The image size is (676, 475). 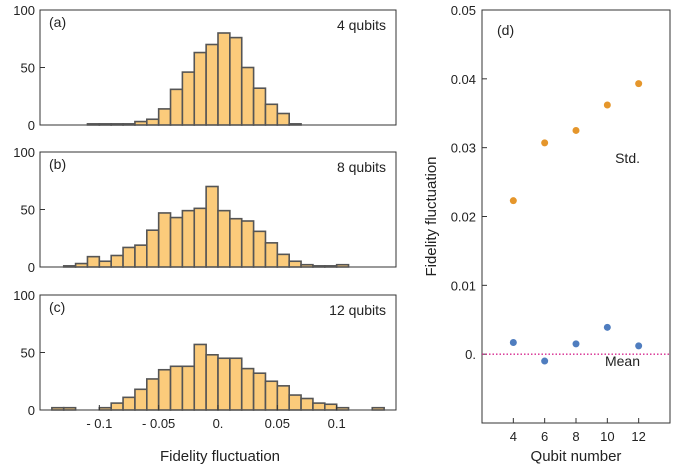 What do you see at coordinates (607, 436) in the screenshot?
I see `x-tick-label: 10` at bounding box center [607, 436].